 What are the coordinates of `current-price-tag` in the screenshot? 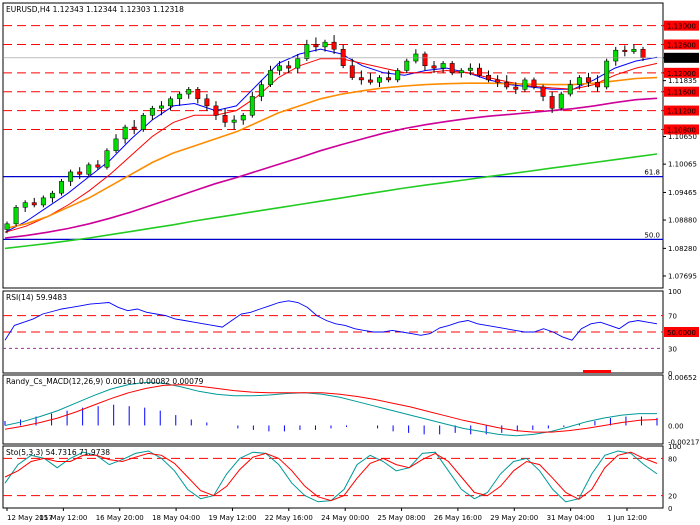 It's located at (681, 57).